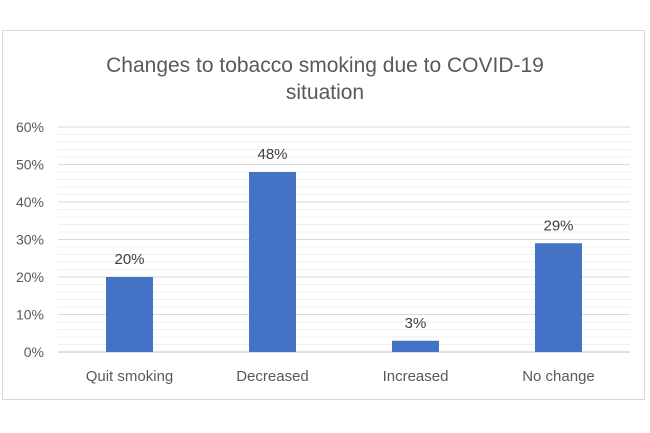  I want to click on y-tick-label: 30%, so click(30, 240).